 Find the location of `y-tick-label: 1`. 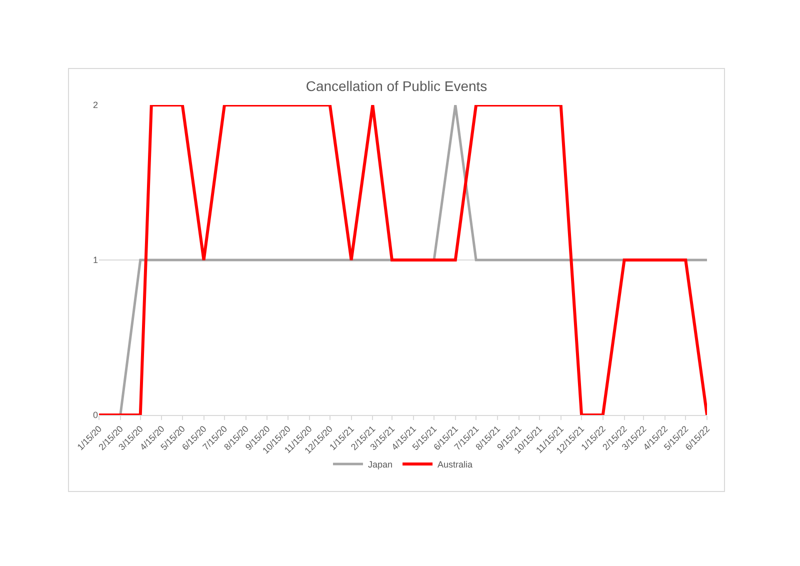

y-tick-label: 1 is located at coordinates (95, 260).